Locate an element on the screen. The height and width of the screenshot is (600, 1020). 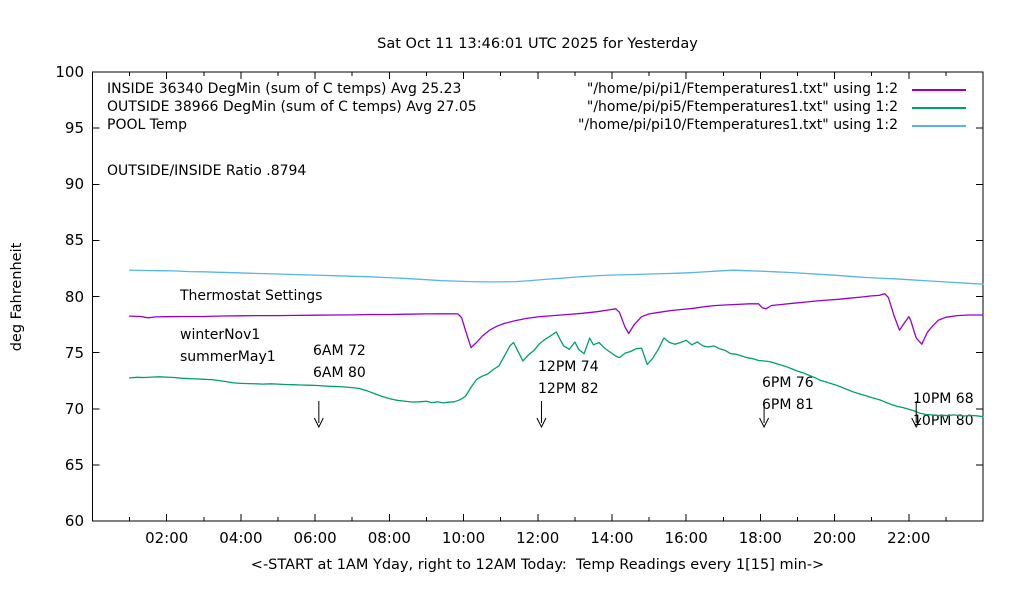
series-pool-line is located at coordinates (556, 277).